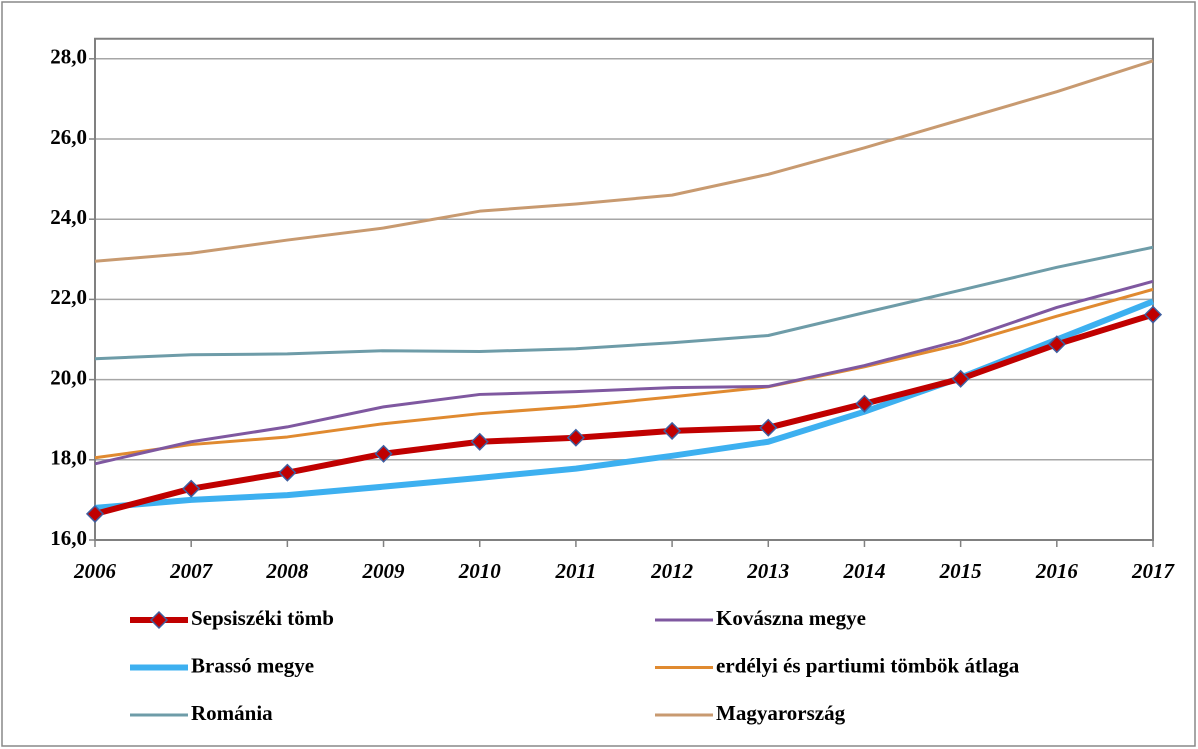  What do you see at coordinates (1153, 571) in the screenshot?
I see `x-tick-label: 2017` at bounding box center [1153, 571].